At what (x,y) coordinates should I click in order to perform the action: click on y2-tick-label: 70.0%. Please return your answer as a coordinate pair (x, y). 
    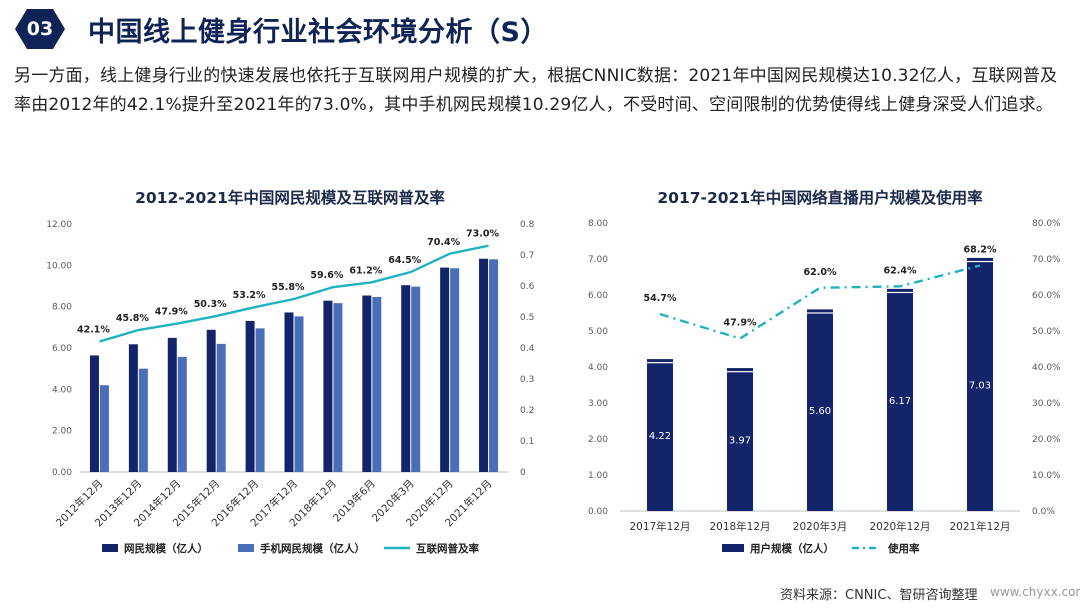
    Looking at the image, I should click on (1046, 260).